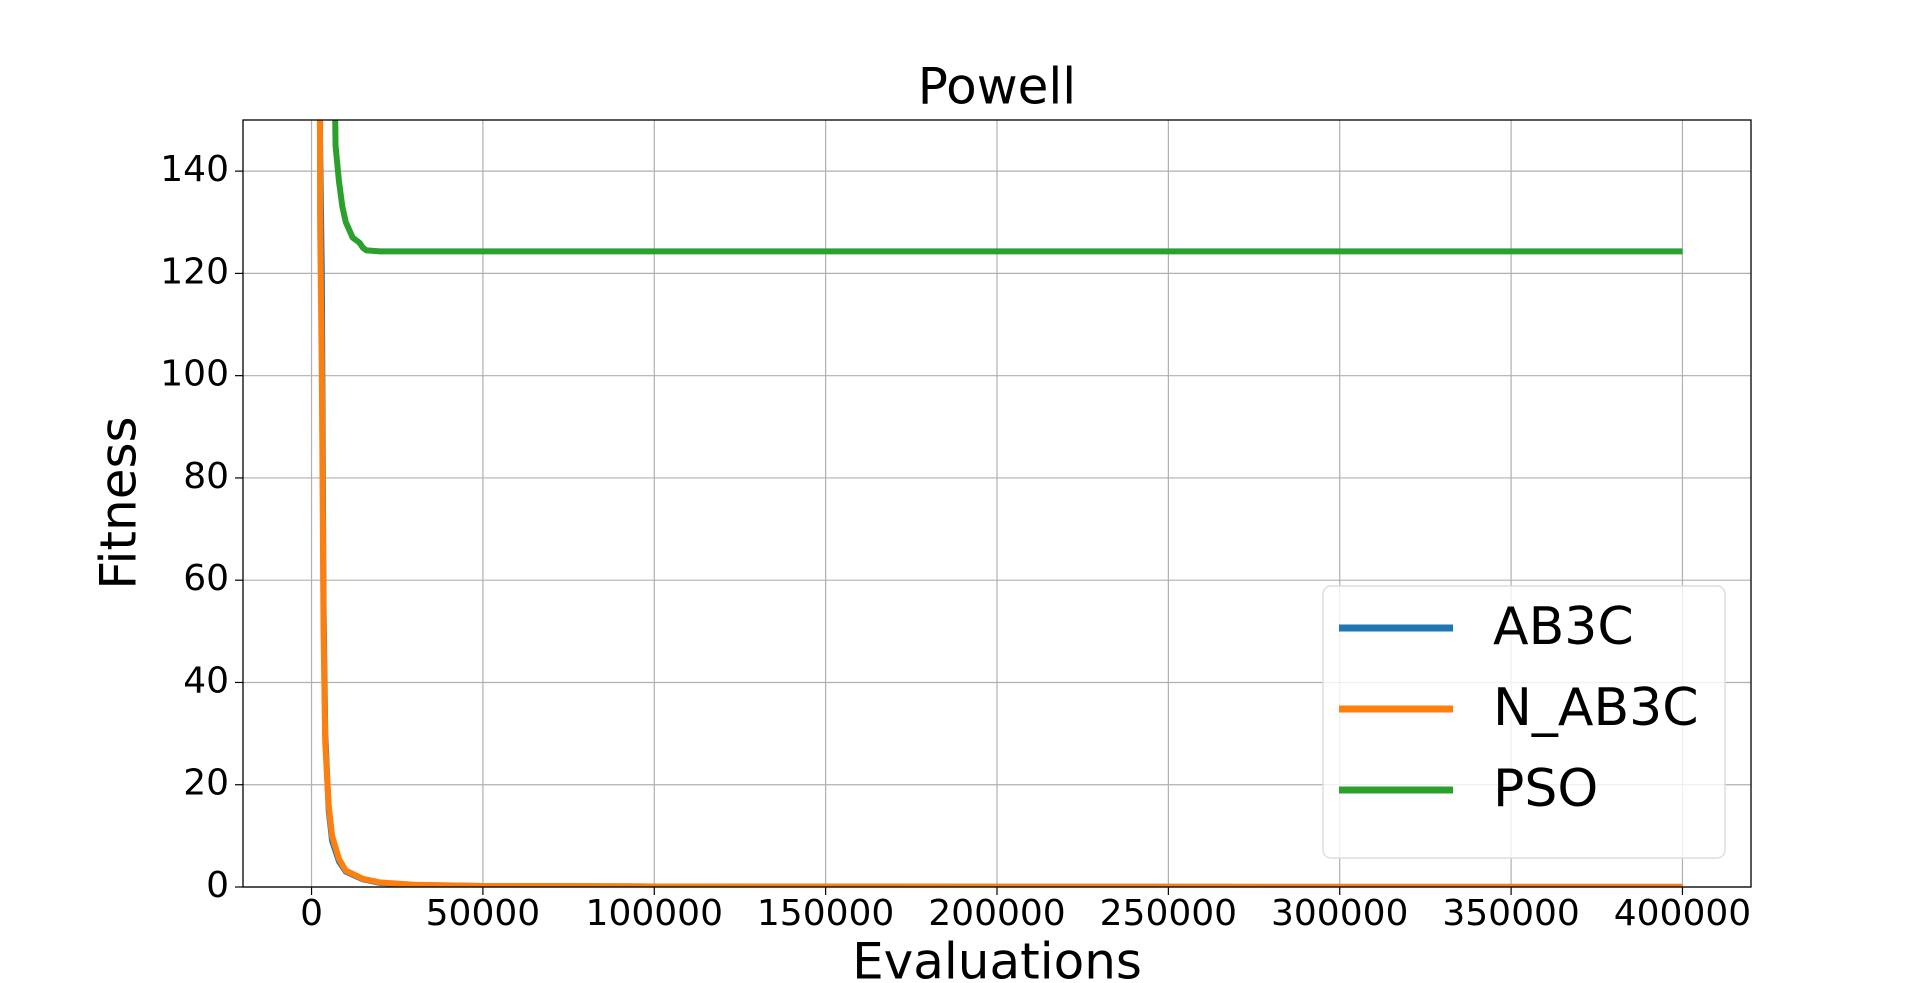  I want to click on y-tick-label: 120, so click(194, 271).